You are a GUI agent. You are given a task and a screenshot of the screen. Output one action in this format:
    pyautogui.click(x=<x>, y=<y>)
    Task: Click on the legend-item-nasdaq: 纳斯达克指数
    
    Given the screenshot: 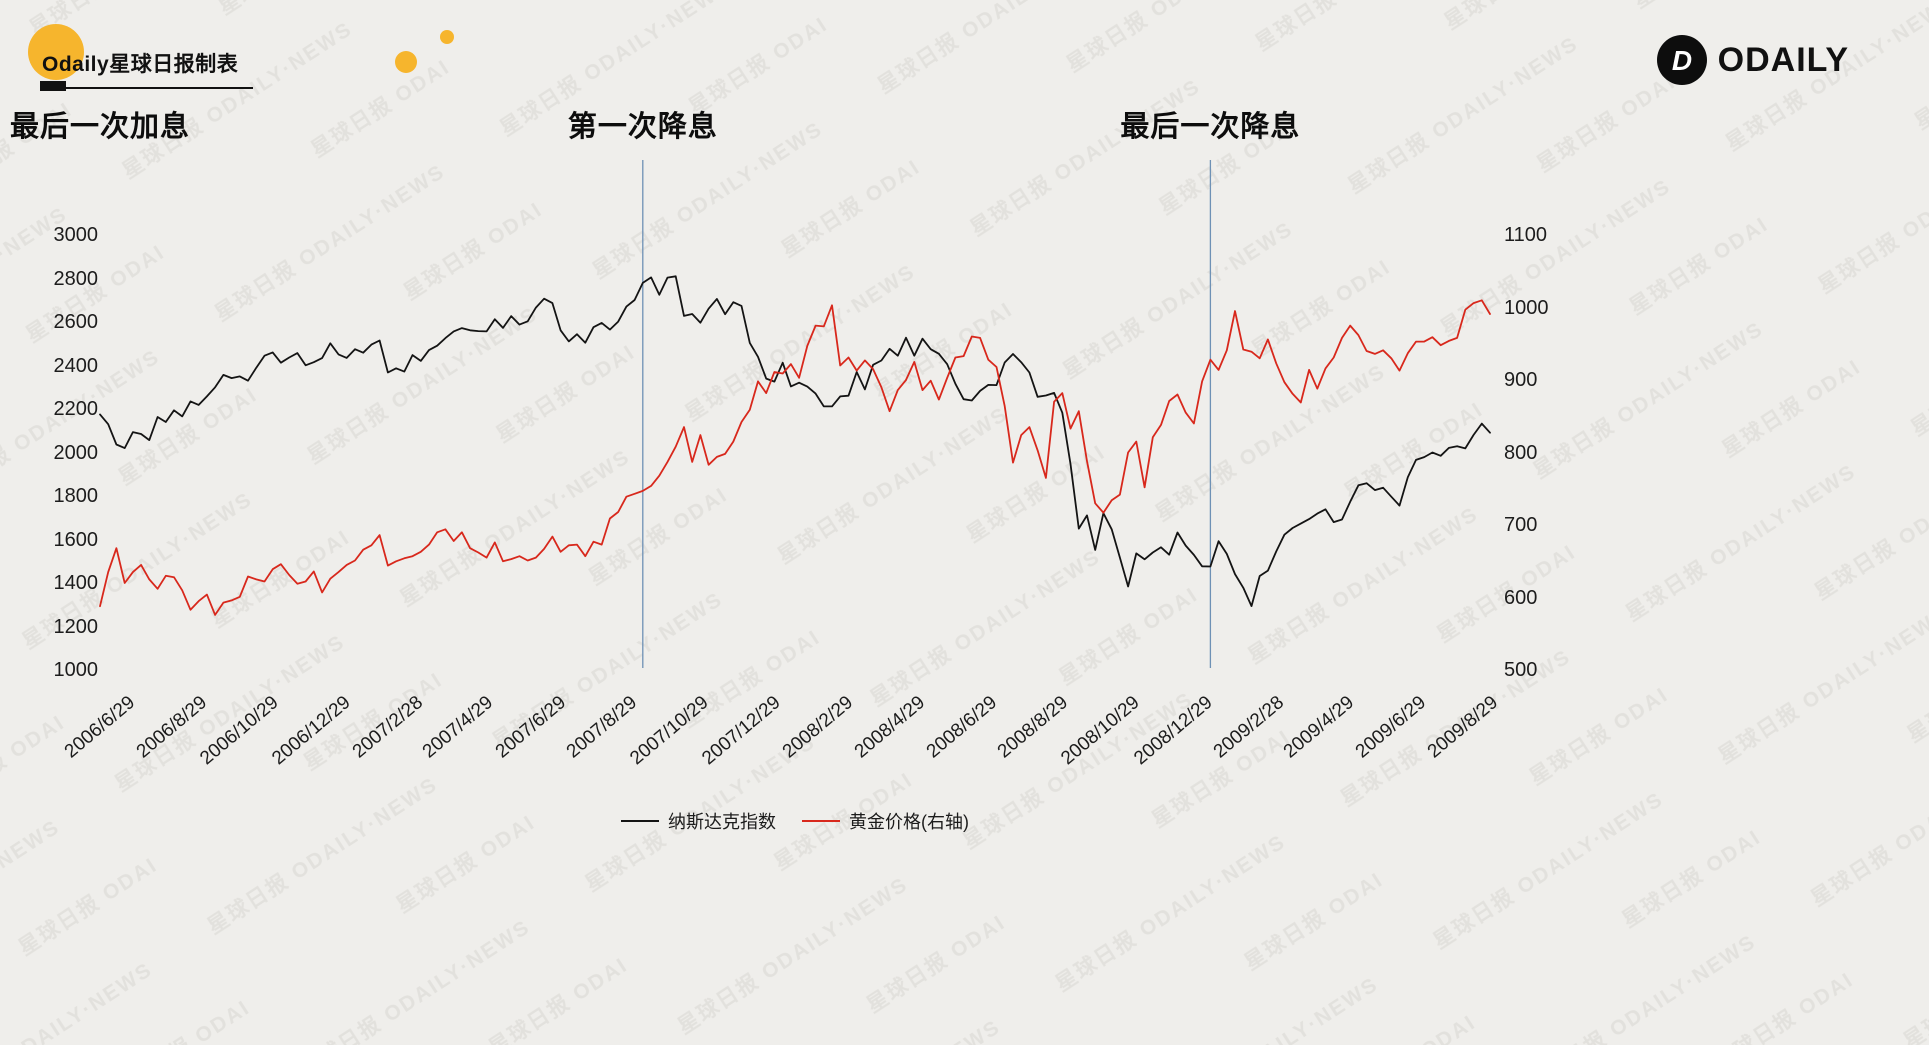 What is the action you would take?
    pyautogui.click(x=698, y=821)
    